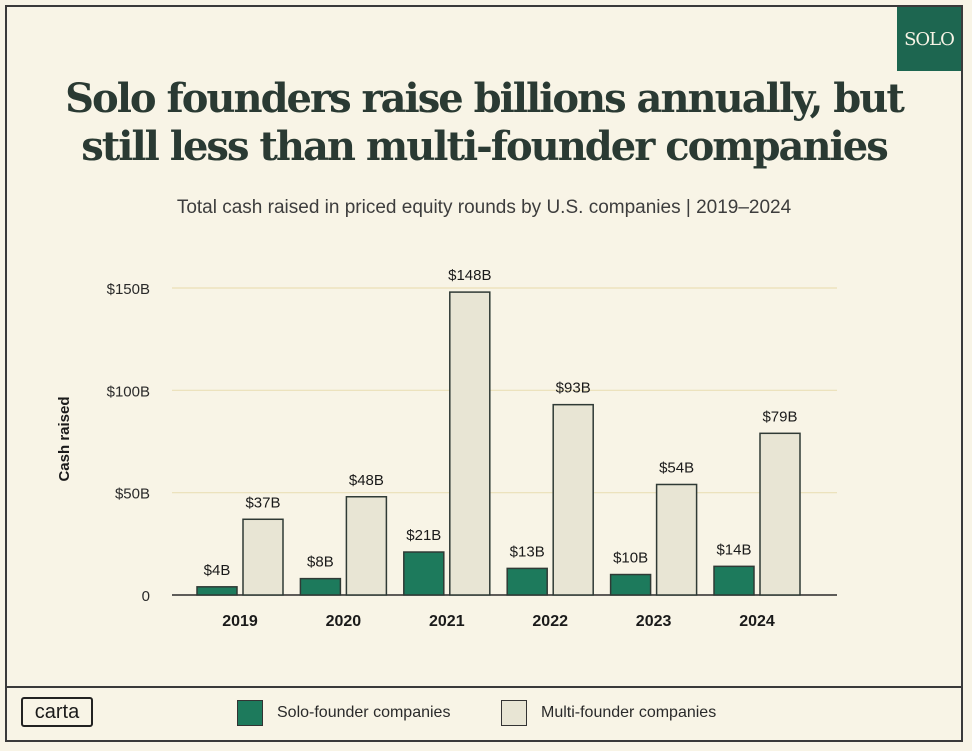  I want to click on data-label-solo-2021: $21B, so click(423, 535).